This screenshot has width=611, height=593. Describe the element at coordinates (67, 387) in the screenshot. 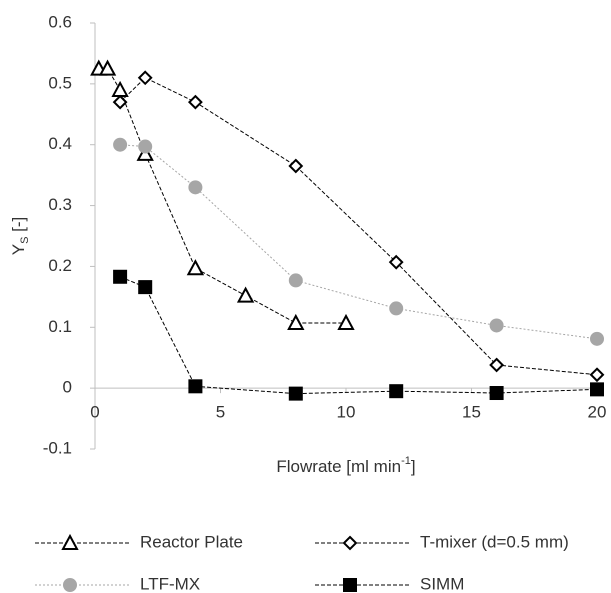

I see `y-tick-label: 0` at that location.